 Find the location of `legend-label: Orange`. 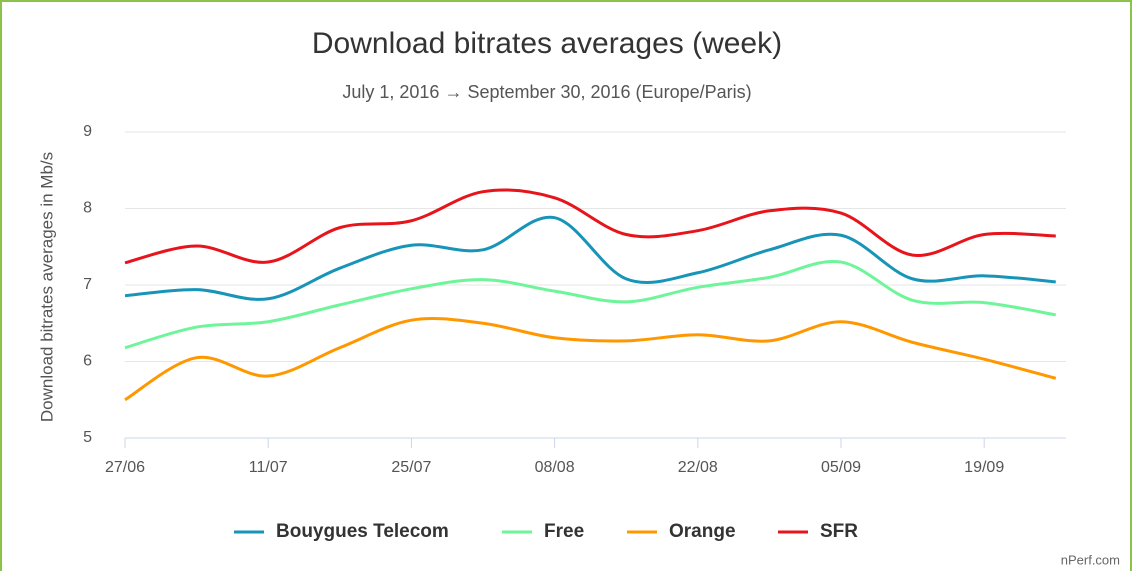

legend-label: Orange is located at coordinates (702, 531).